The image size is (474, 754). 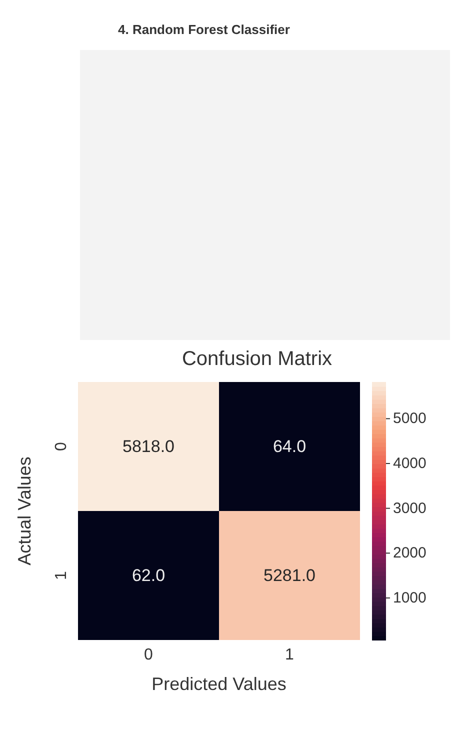 What do you see at coordinates (219, 684) in the screenshot?
I see `x-axis-title: Predicted Values` at bounding box center [219, 684].